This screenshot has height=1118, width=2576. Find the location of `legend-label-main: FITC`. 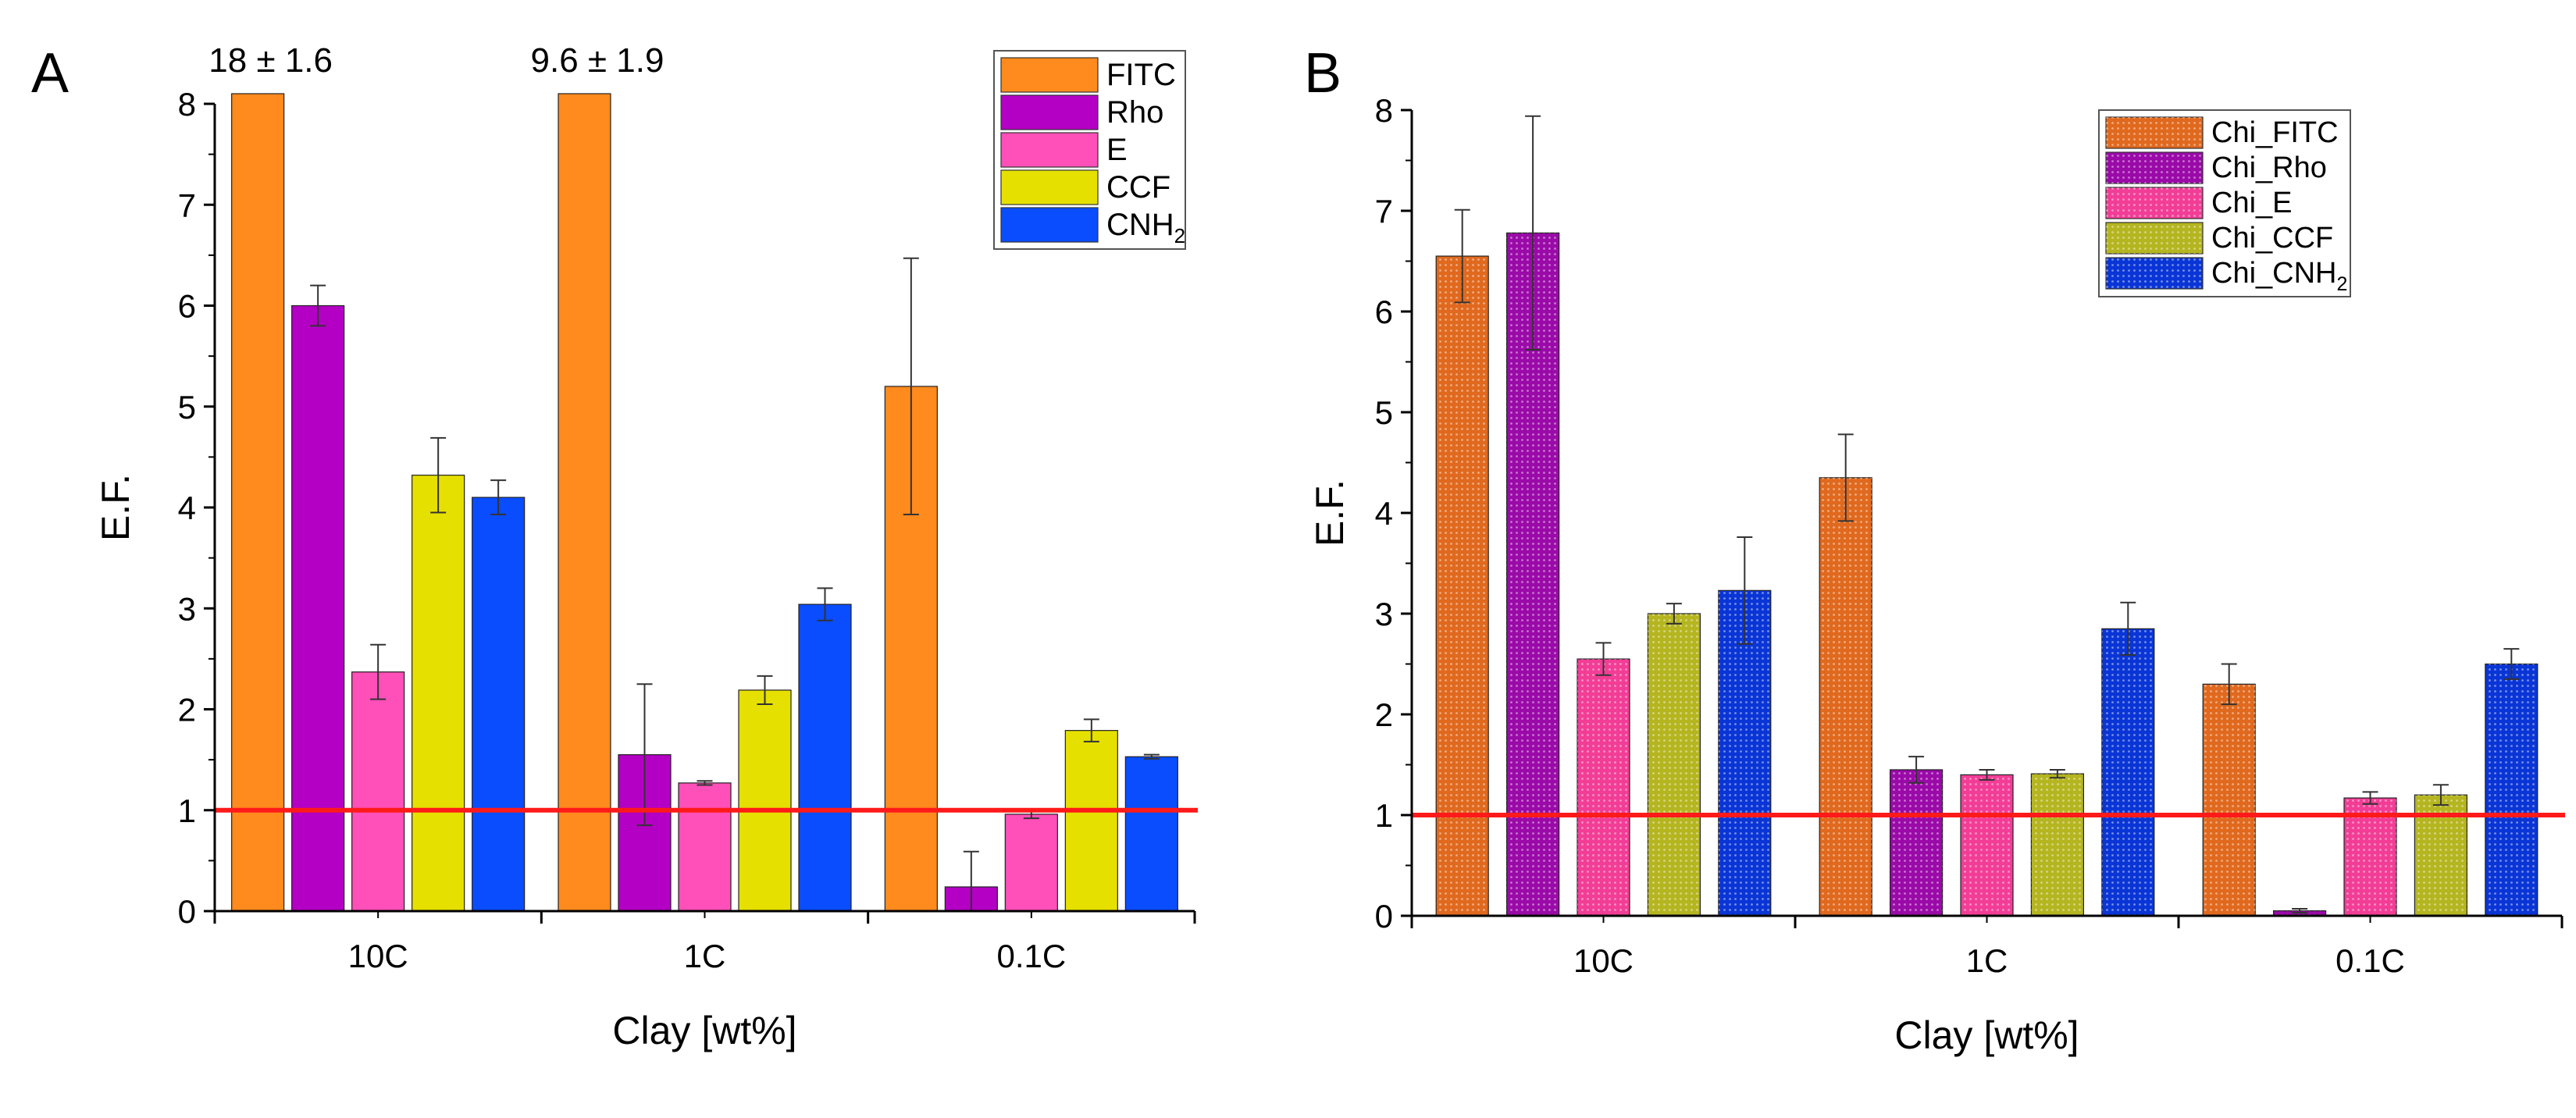

legend-label-main: FITC is located at coordinates (1141, 75).